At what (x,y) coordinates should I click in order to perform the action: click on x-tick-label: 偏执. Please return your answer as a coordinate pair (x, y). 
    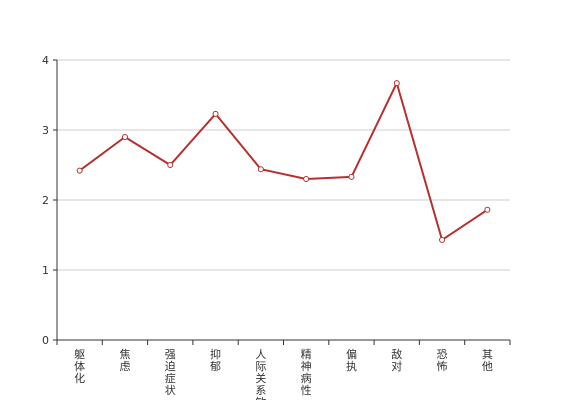
    Looking at the image, I should click on (351, 360).